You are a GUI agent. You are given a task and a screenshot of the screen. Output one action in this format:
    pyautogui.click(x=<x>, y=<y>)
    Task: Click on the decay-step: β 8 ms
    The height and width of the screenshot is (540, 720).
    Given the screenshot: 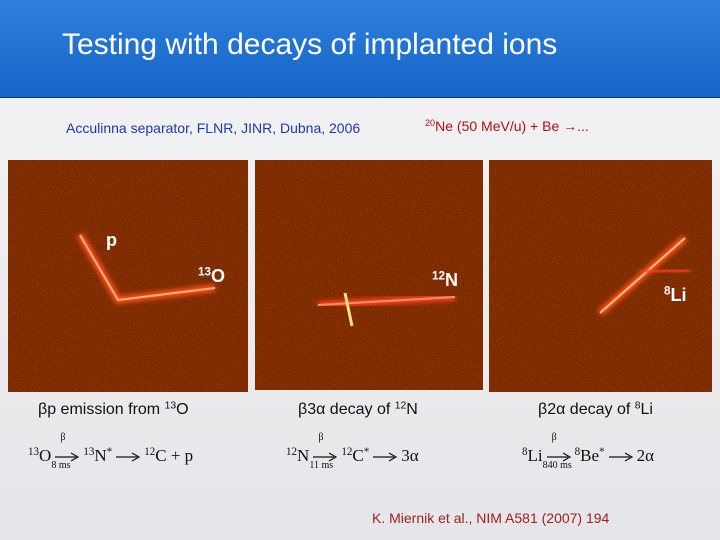 What is the action you would take?
    pyautogui.click(x=67, y=451)
    